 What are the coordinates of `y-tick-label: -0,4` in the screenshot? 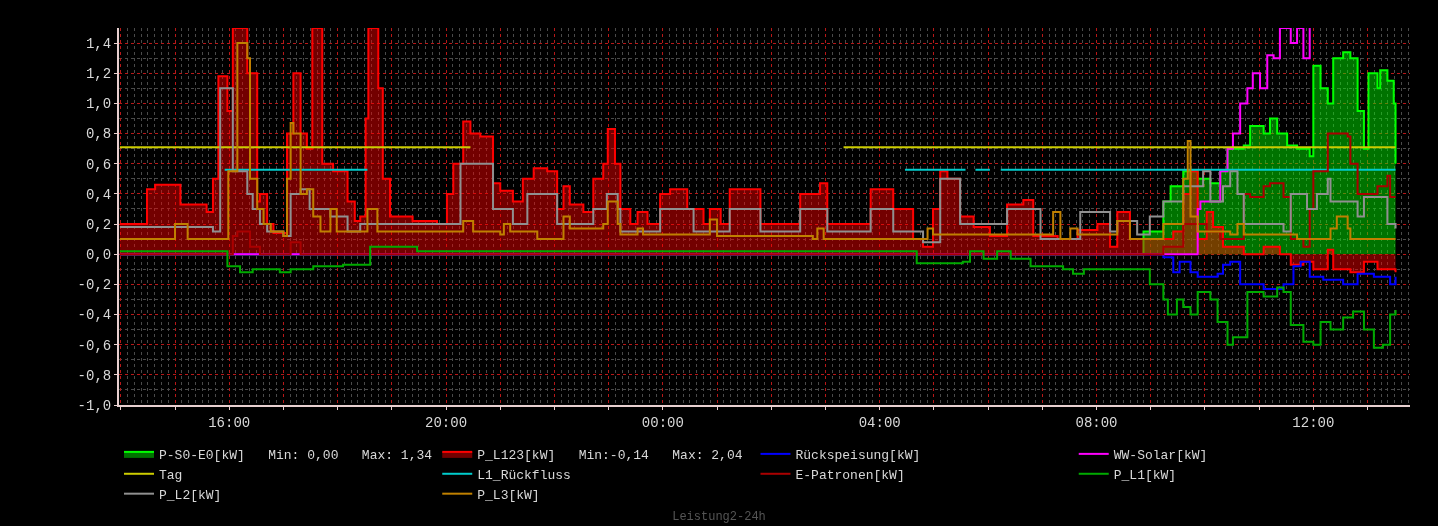 It's located at (94, 315).